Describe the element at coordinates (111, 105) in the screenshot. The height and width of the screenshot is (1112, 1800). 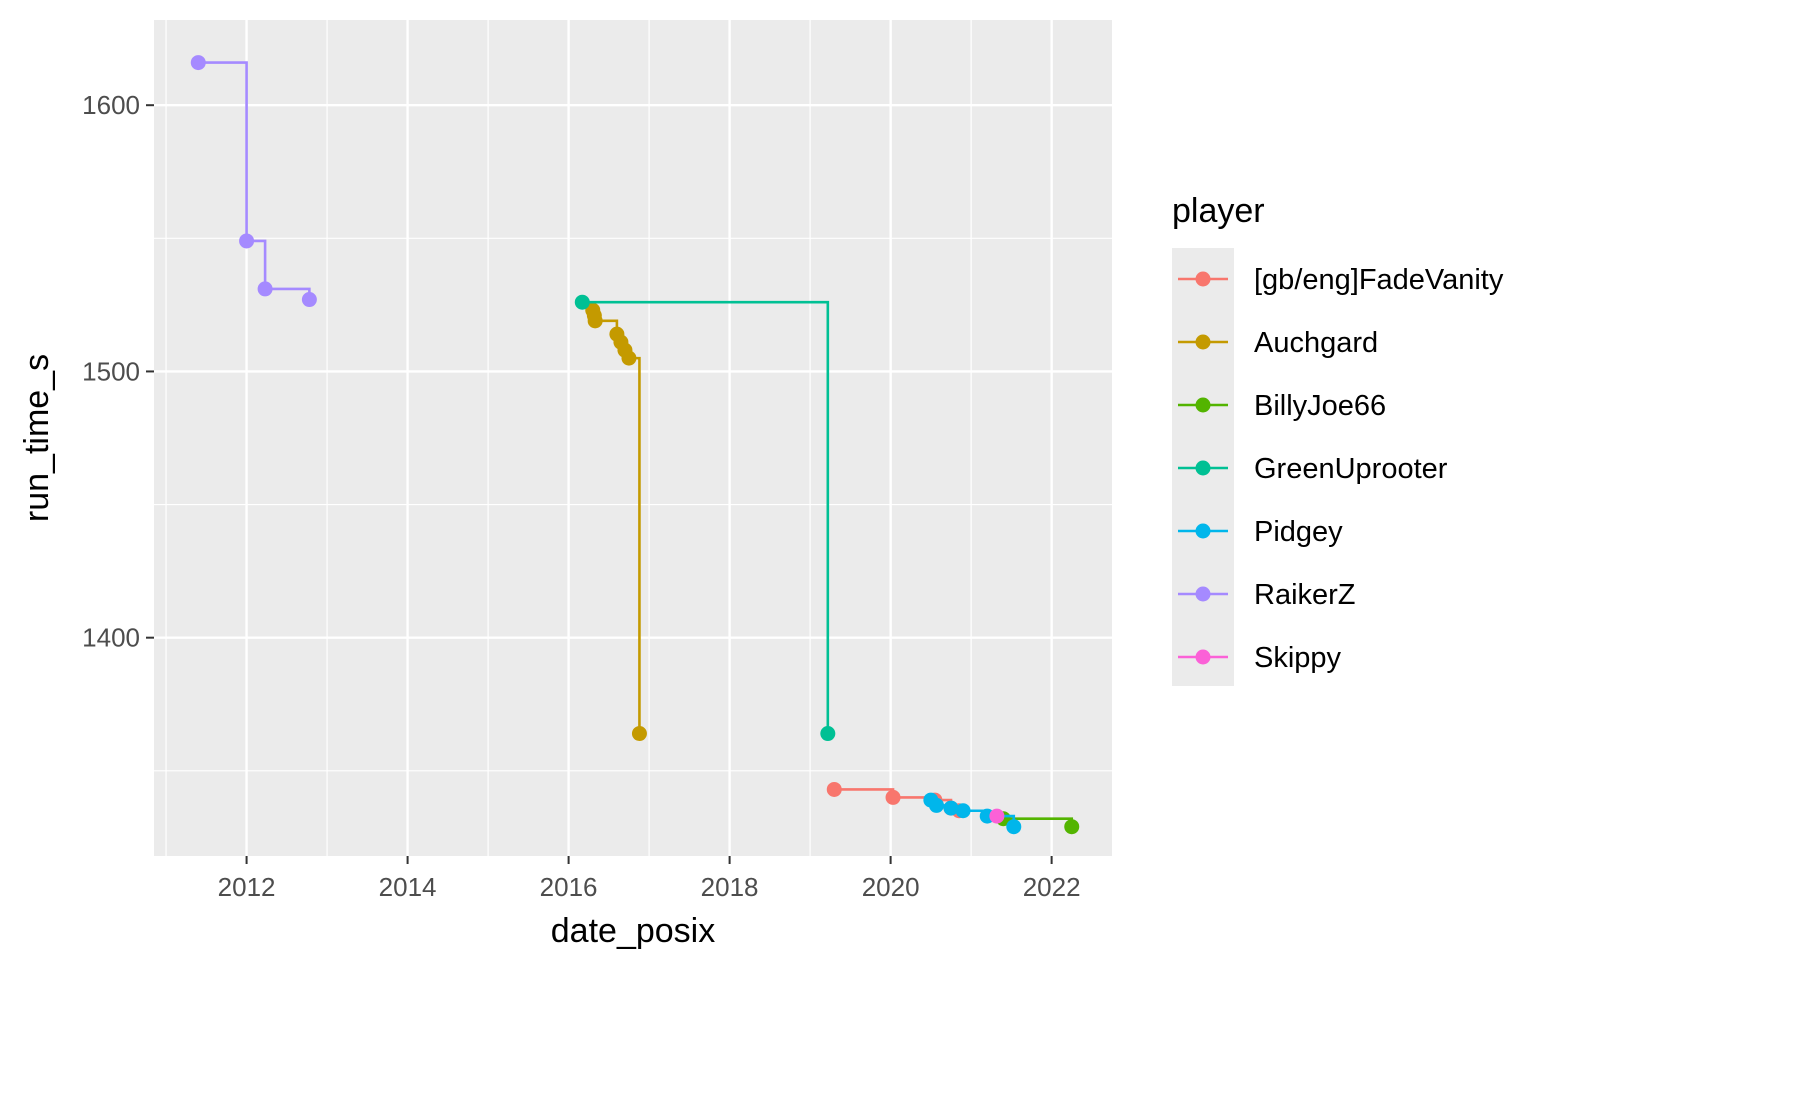
I see `y-tick-label: 1600` at that location.